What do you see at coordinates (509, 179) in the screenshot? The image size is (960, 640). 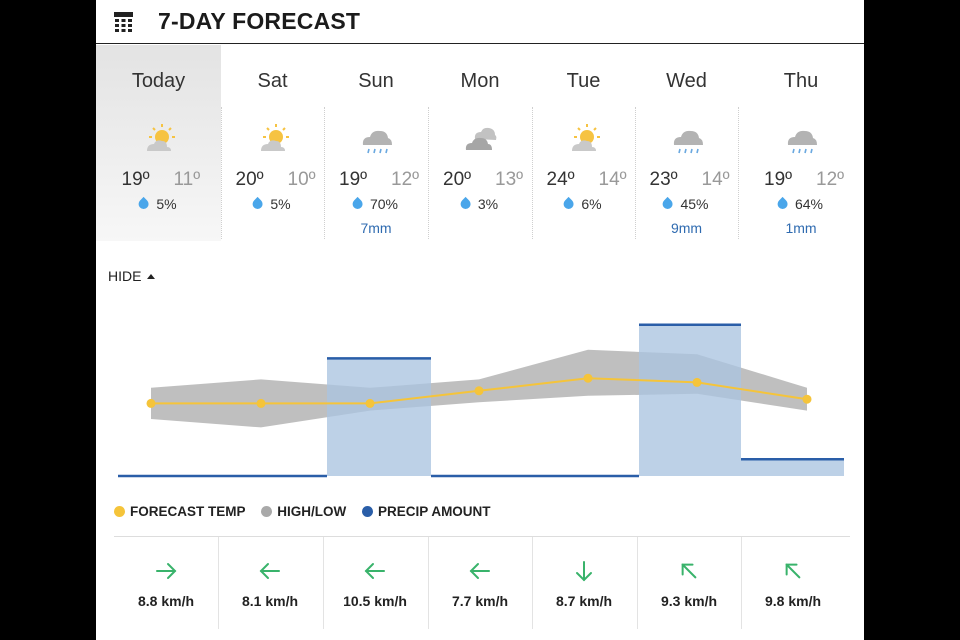 I see `low-temp: 13º` at bounding box center [509, 179].